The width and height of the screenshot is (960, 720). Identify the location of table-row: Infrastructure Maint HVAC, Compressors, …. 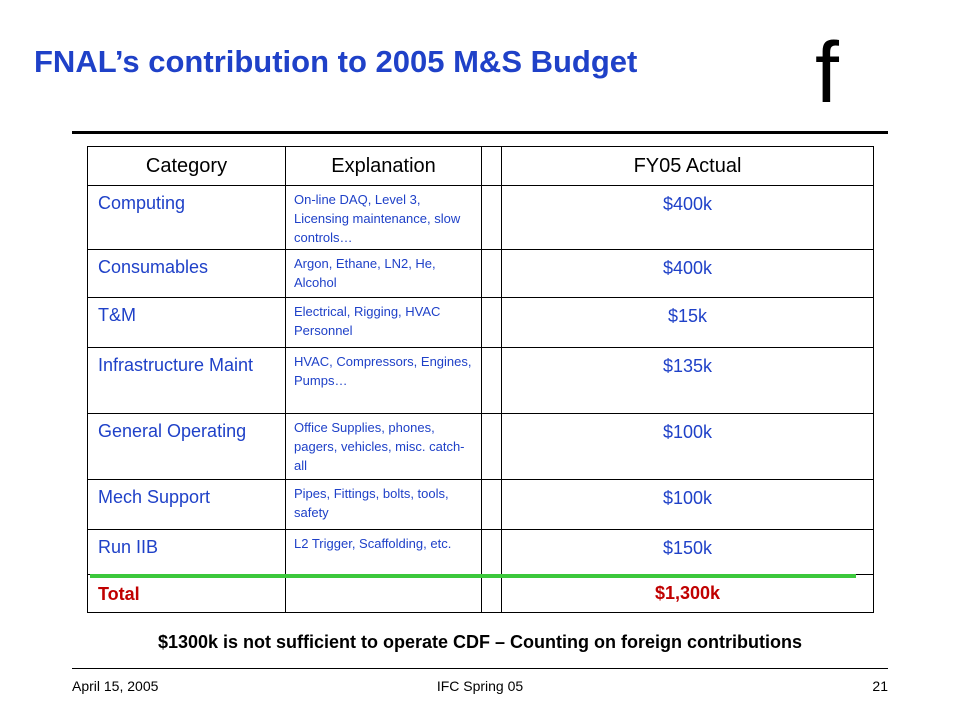
(480, 380).